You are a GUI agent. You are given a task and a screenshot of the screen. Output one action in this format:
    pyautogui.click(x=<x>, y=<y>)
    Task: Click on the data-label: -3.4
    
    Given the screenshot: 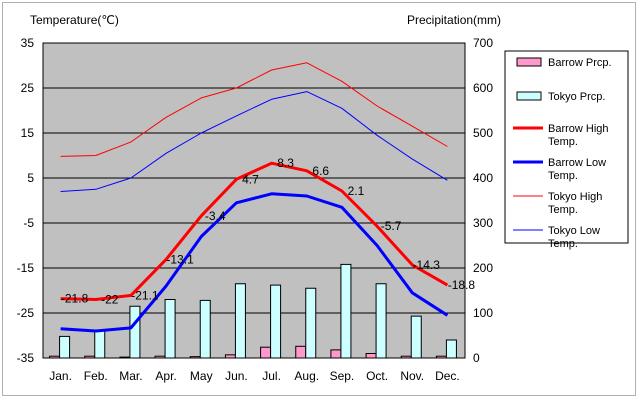 What is the action you would take?
    pyautogui.click(x=215, y=216)
    